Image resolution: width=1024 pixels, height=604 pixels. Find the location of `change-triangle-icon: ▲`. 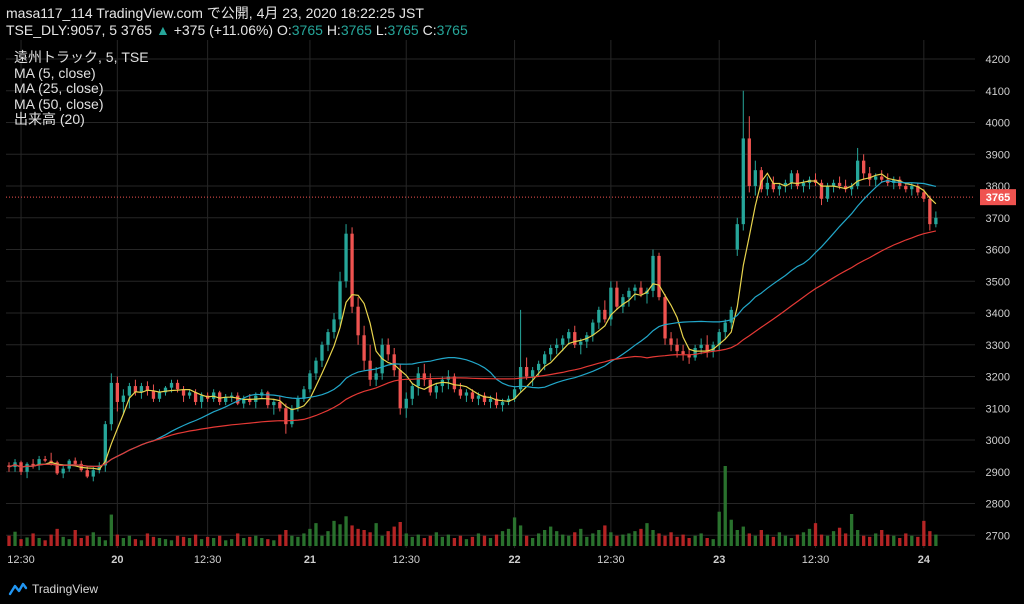

change-triangle-icon: ▲ is located at coordinates (162, 30).